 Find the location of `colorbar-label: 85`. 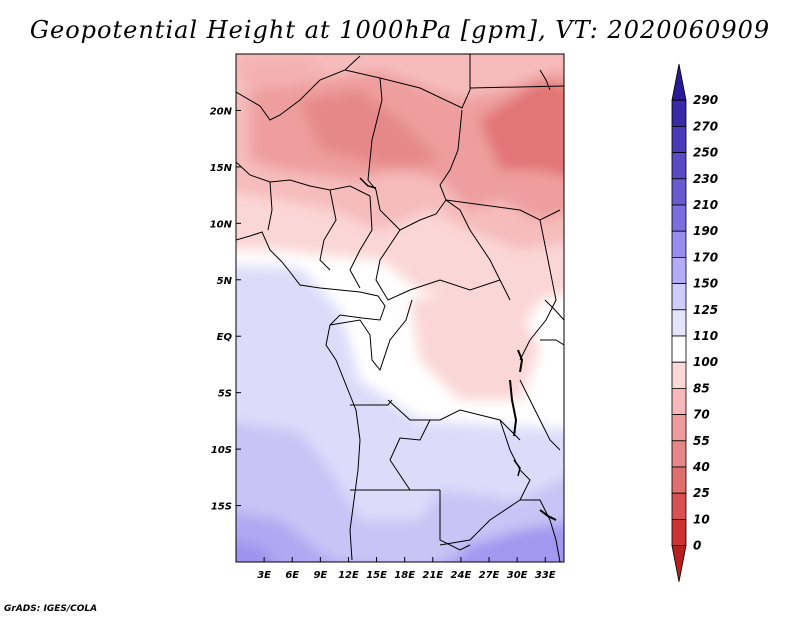

colorbar-label: 85 is located at coordinates (701, 388).